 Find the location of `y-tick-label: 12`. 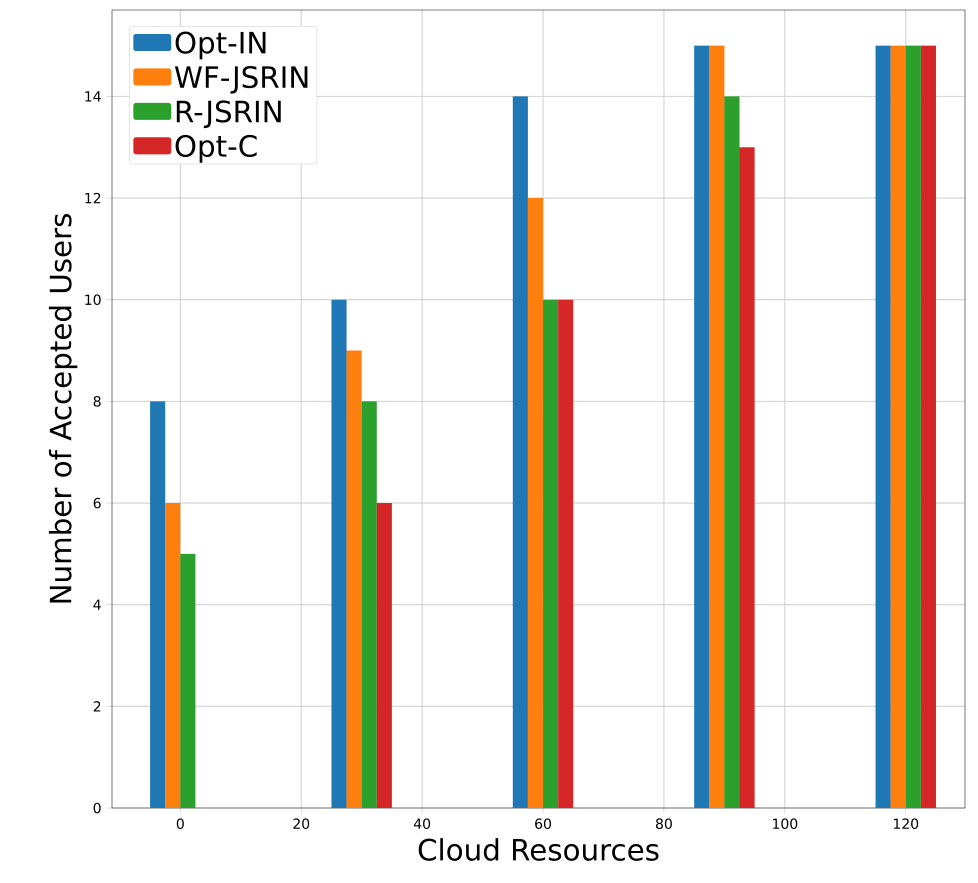

y-tick-label: 12 is located at coordinates (92, 198).